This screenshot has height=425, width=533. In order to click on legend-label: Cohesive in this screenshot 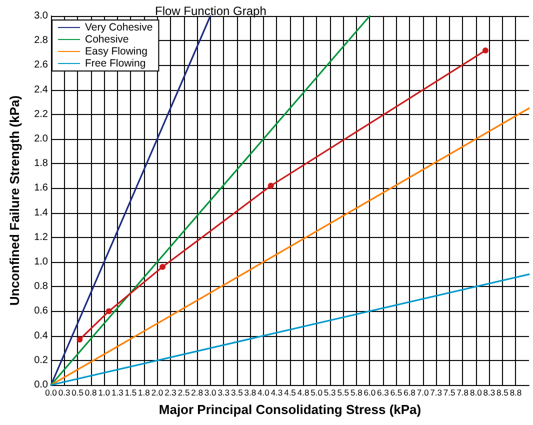, I will do `click(107, 40)`.